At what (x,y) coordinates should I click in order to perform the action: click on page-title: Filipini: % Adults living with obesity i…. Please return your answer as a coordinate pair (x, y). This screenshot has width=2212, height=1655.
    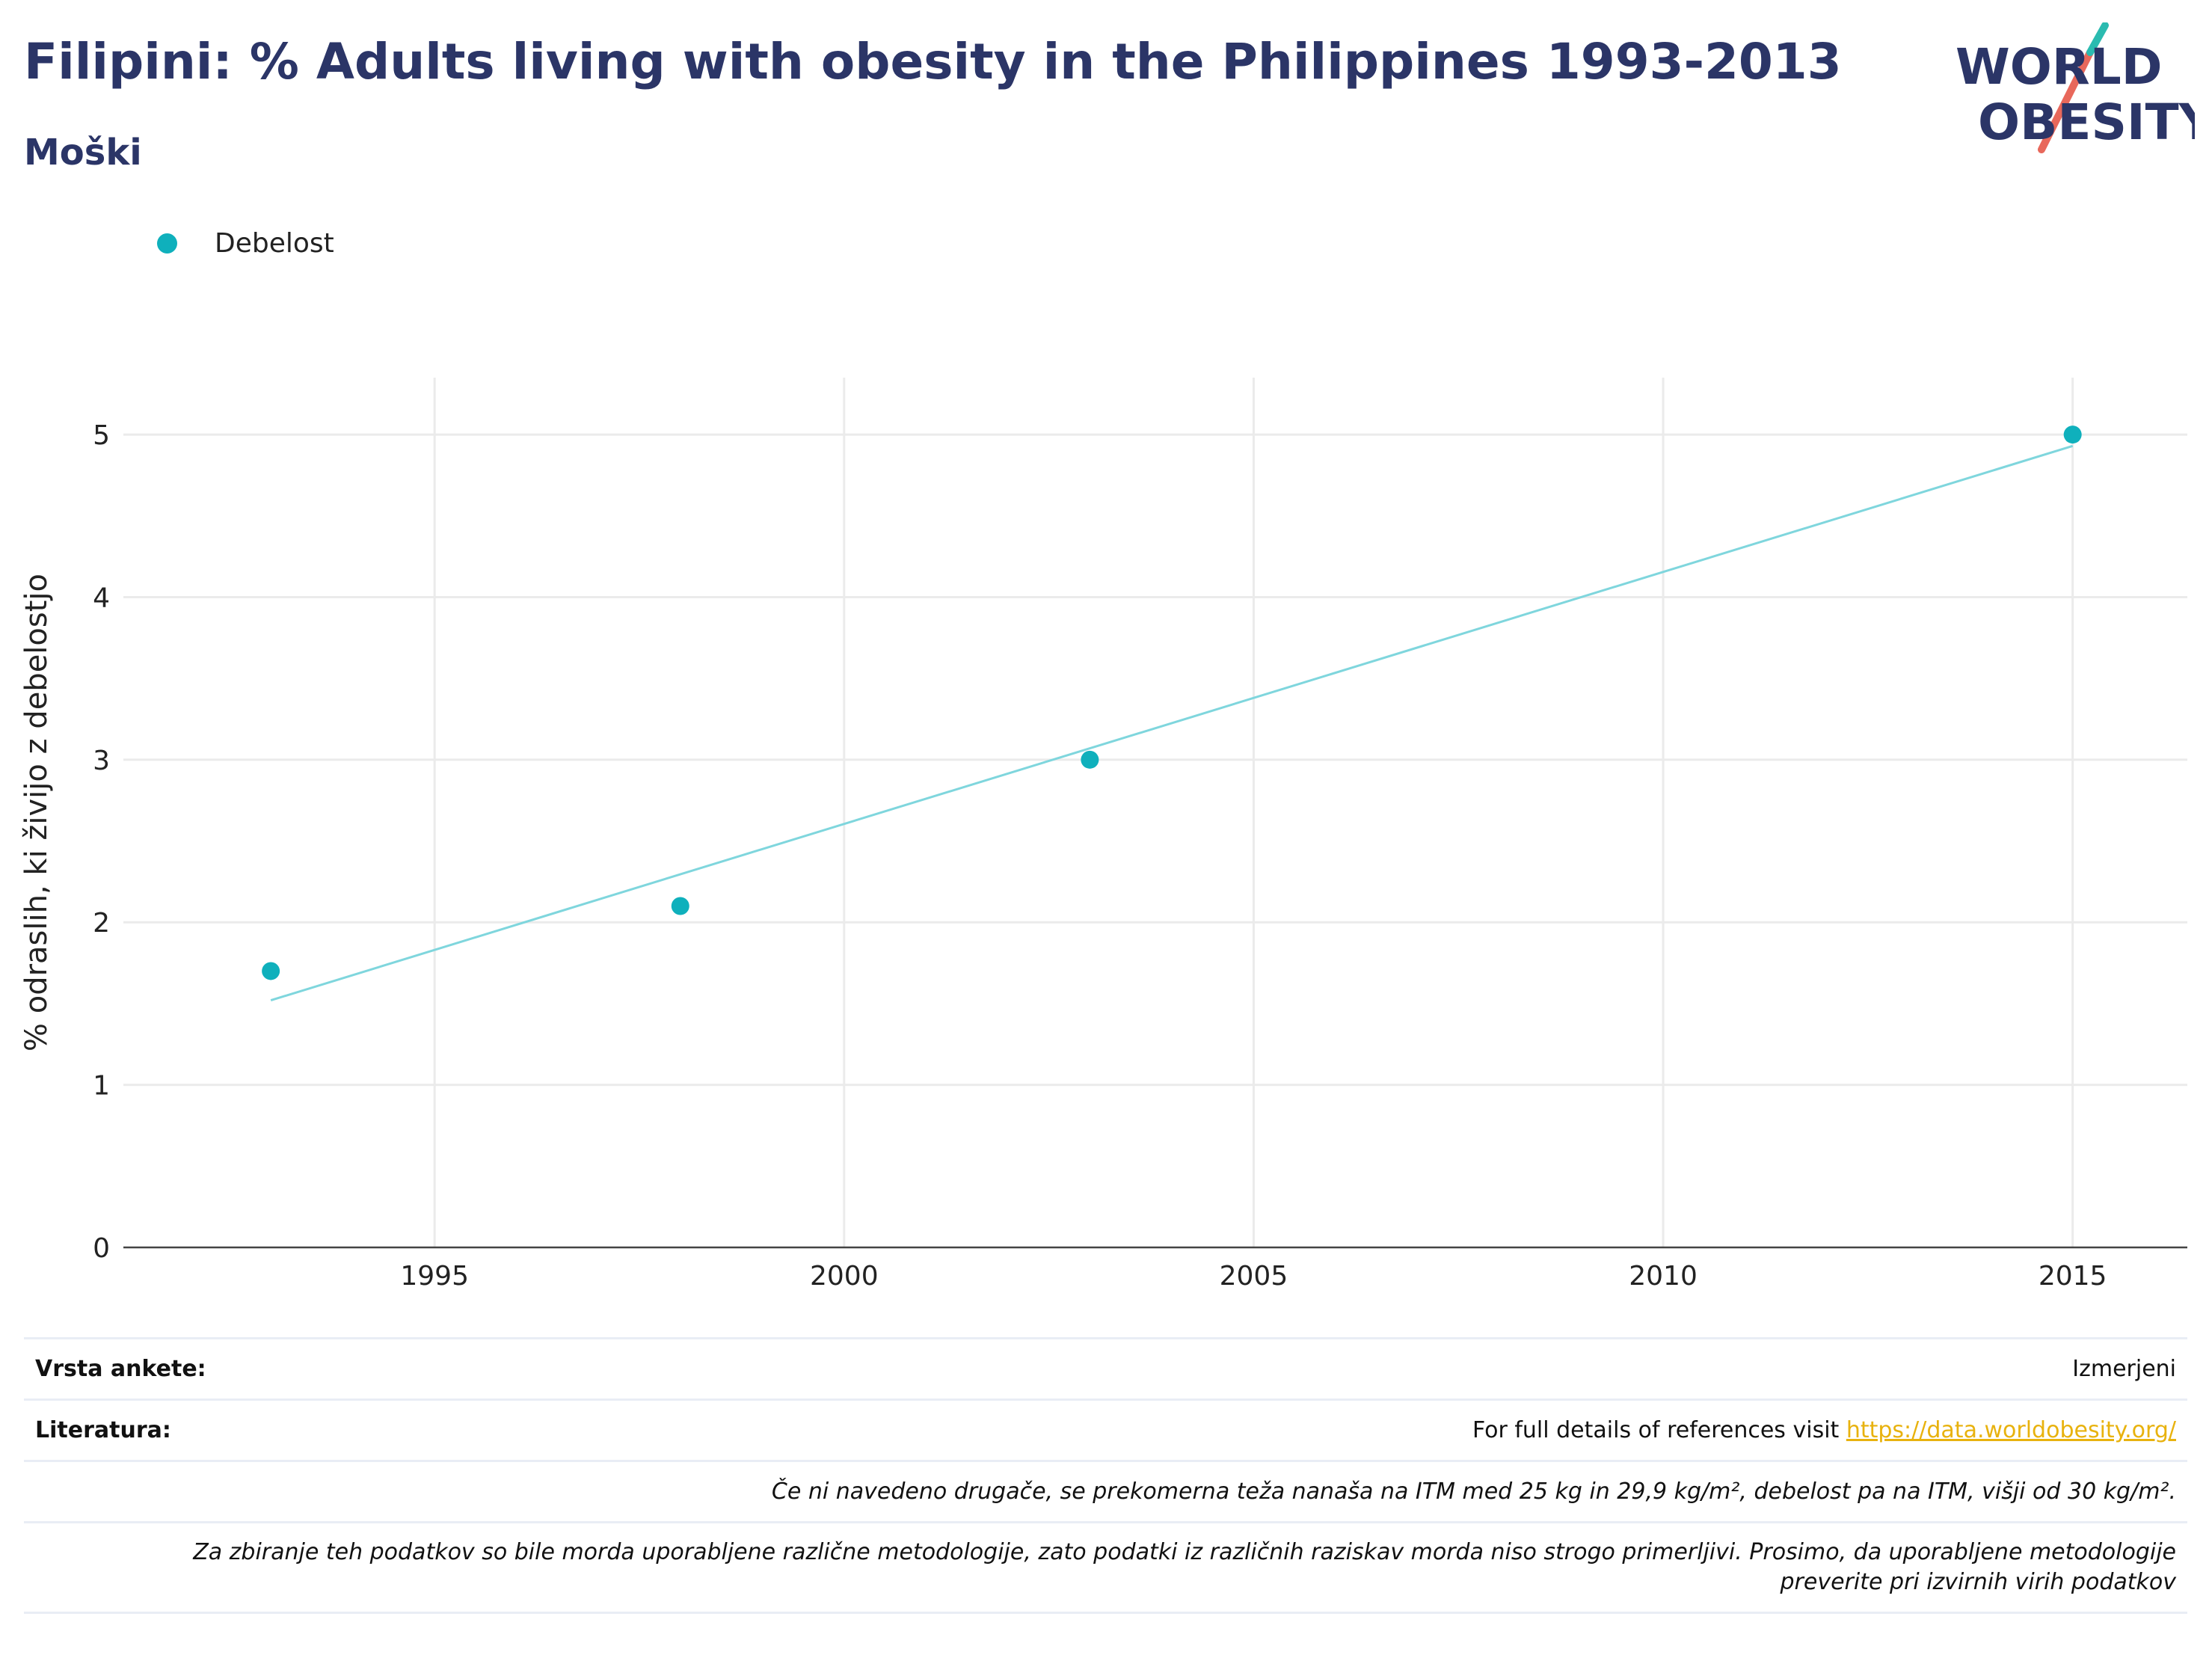
    Looking at the image, I should click on (933, 61).